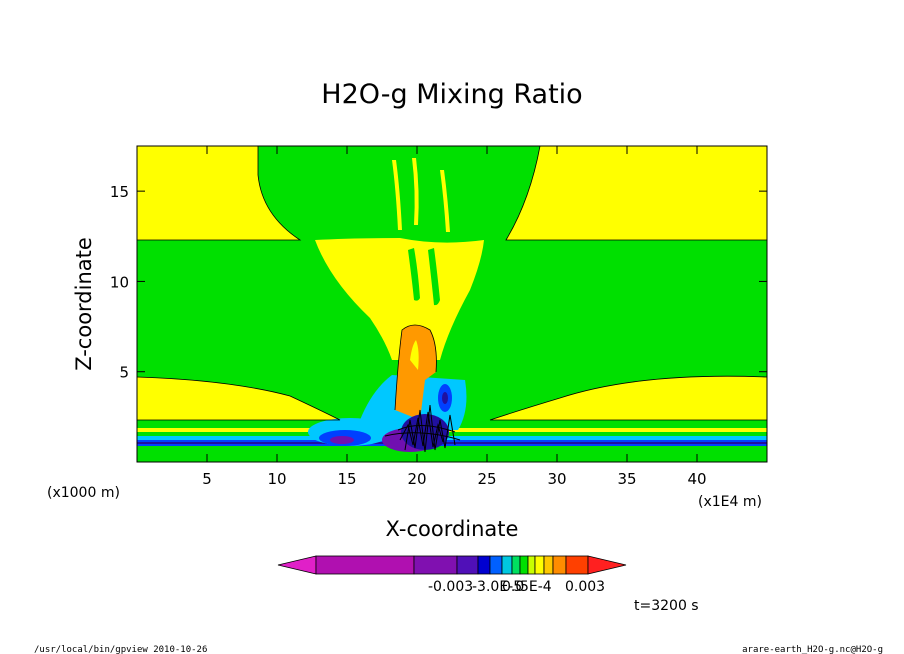 The image size is (904, 654). What do you see at coordinates (276, 479) in the screenshot?
I see `x-tick-label: 10` at bounding box center [276, 479].